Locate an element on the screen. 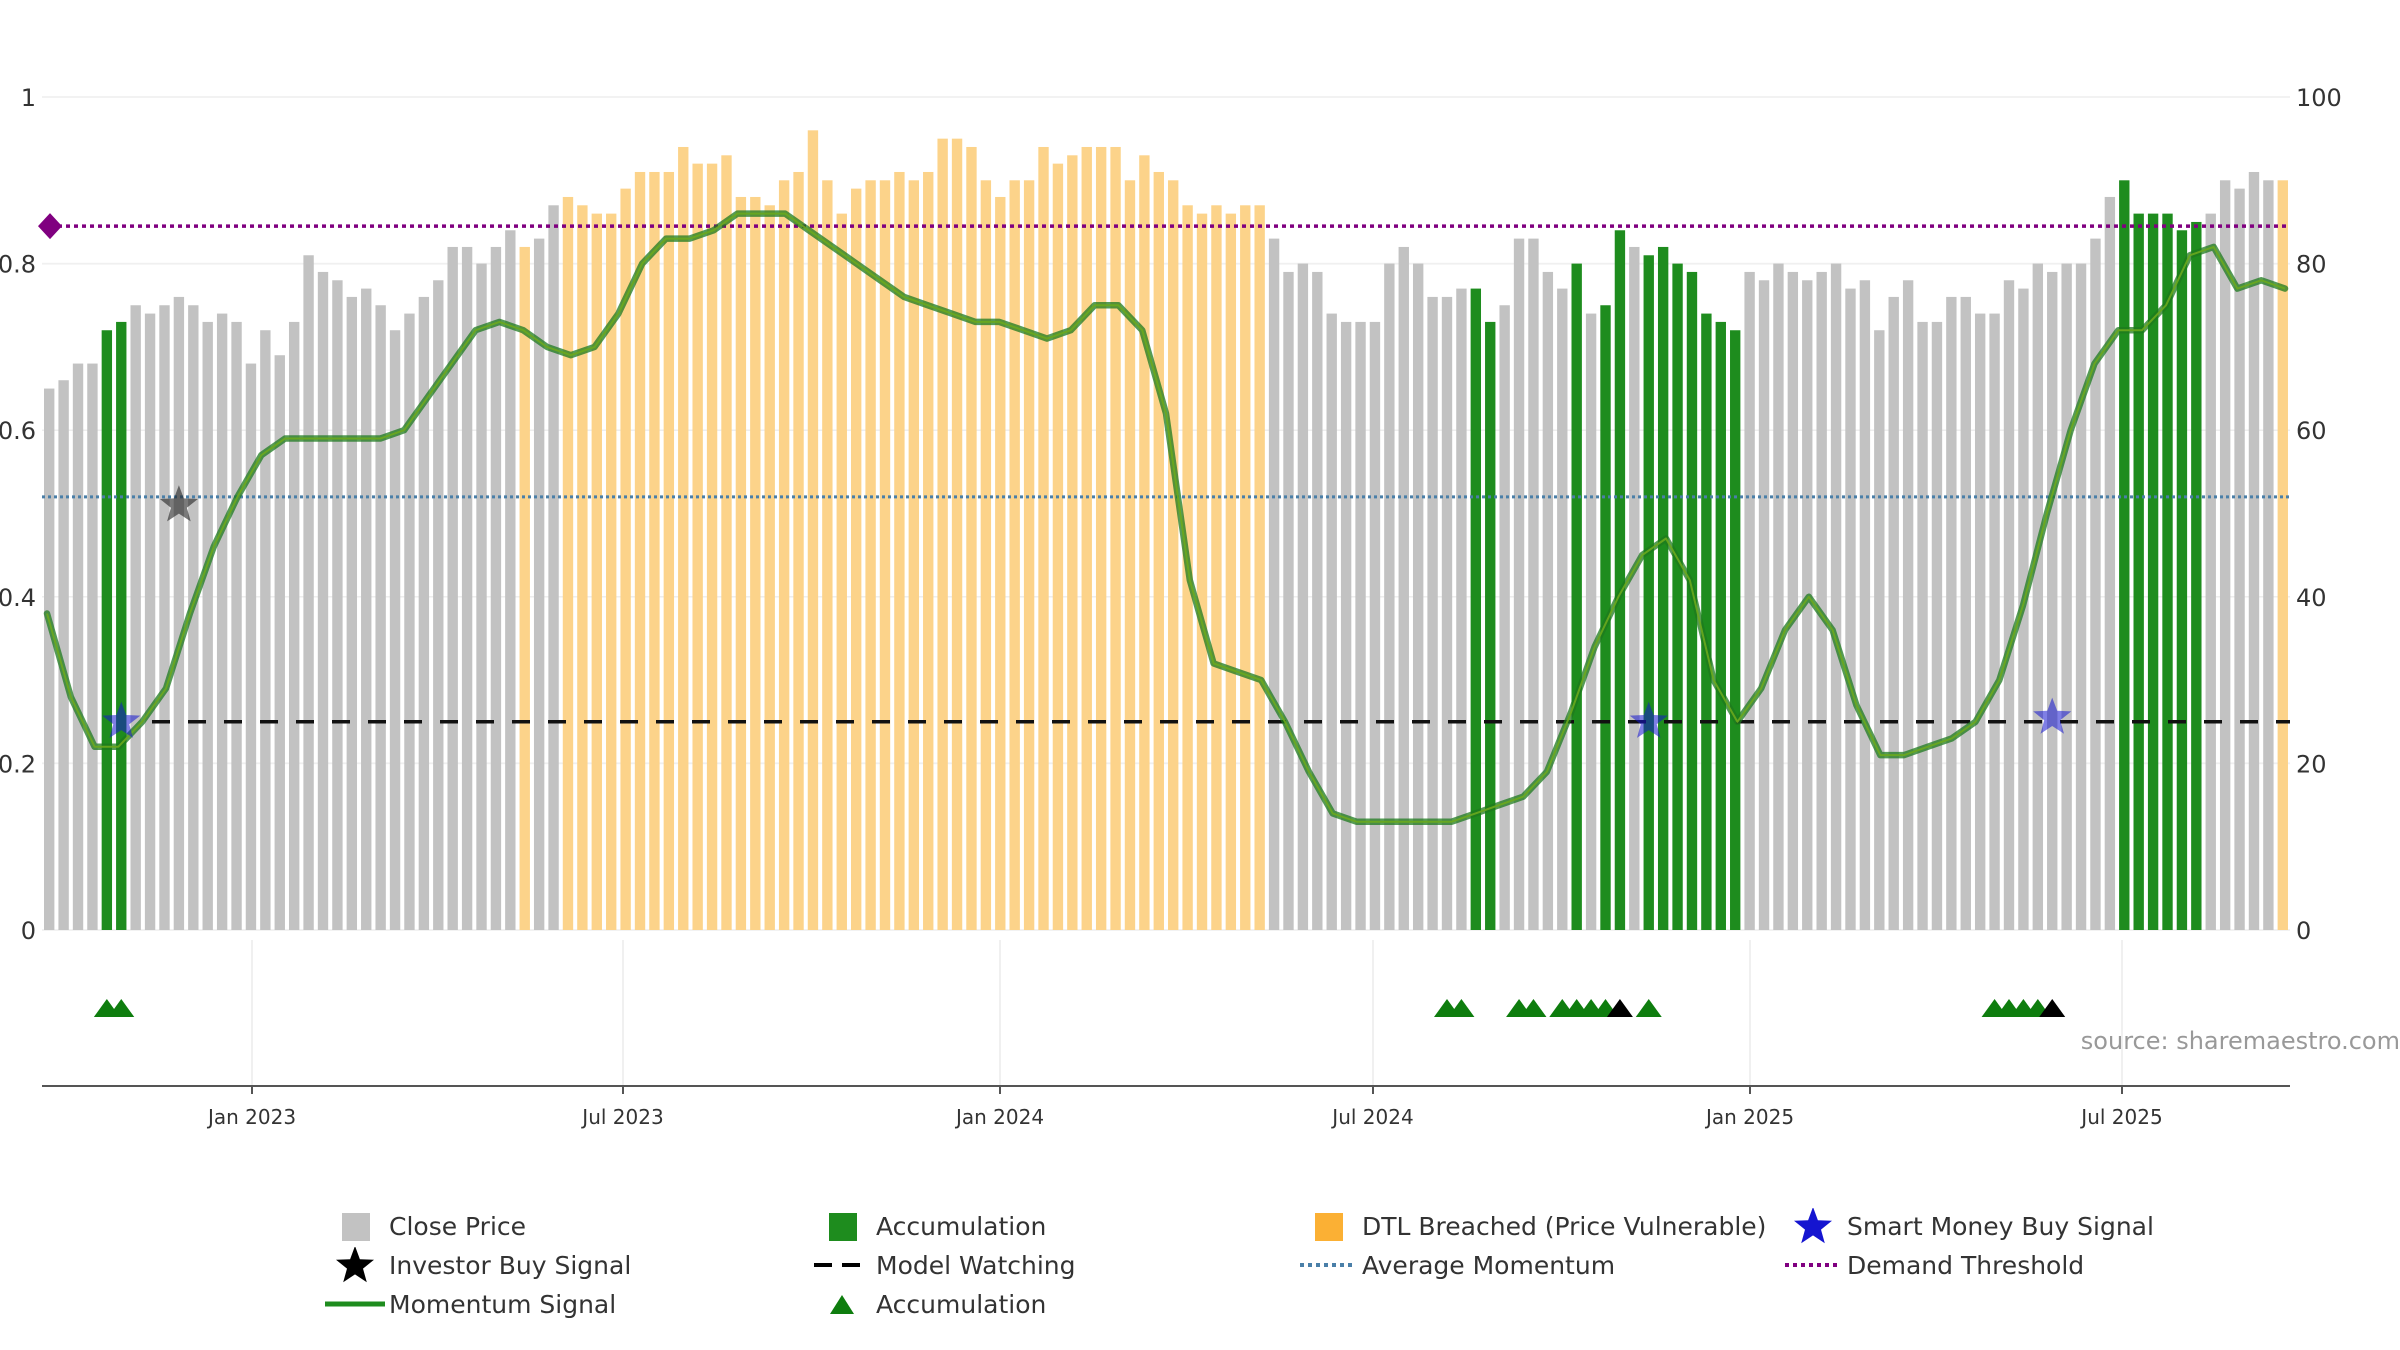  legend-item: Model Watching is located at coordinates (944, 1265).